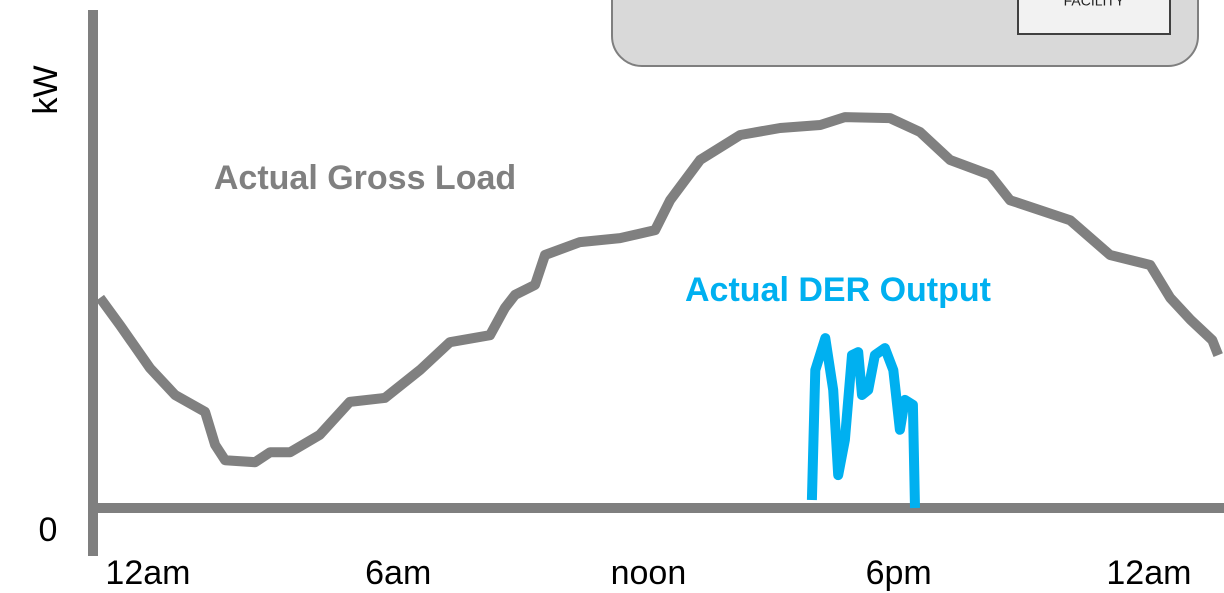 The height and width of the screenshot is (593, 1224). I want to click on facility-button, so click(1094, 17).